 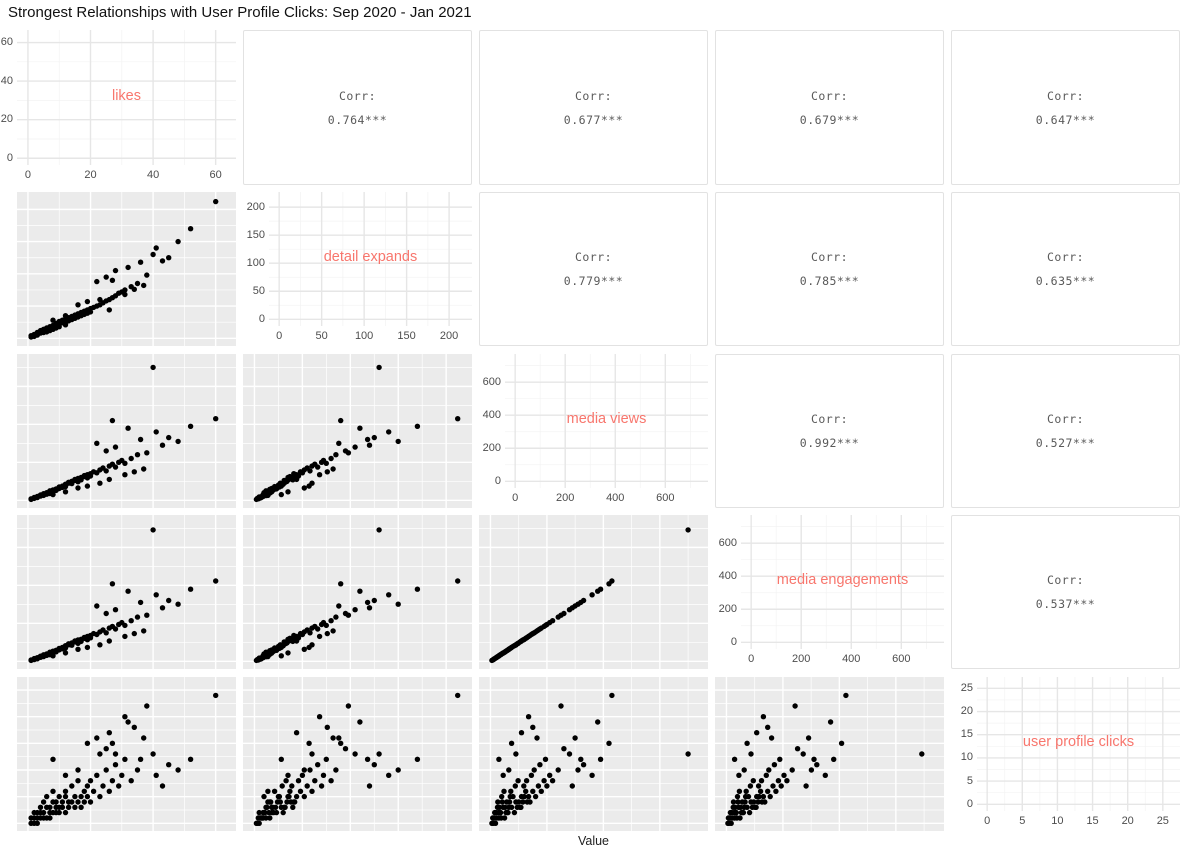 What do you see at coordinates (126, 431) in the screenshot?
I see `scatter-panel-media_views-vs-likes` at bounding box center [126, 431].